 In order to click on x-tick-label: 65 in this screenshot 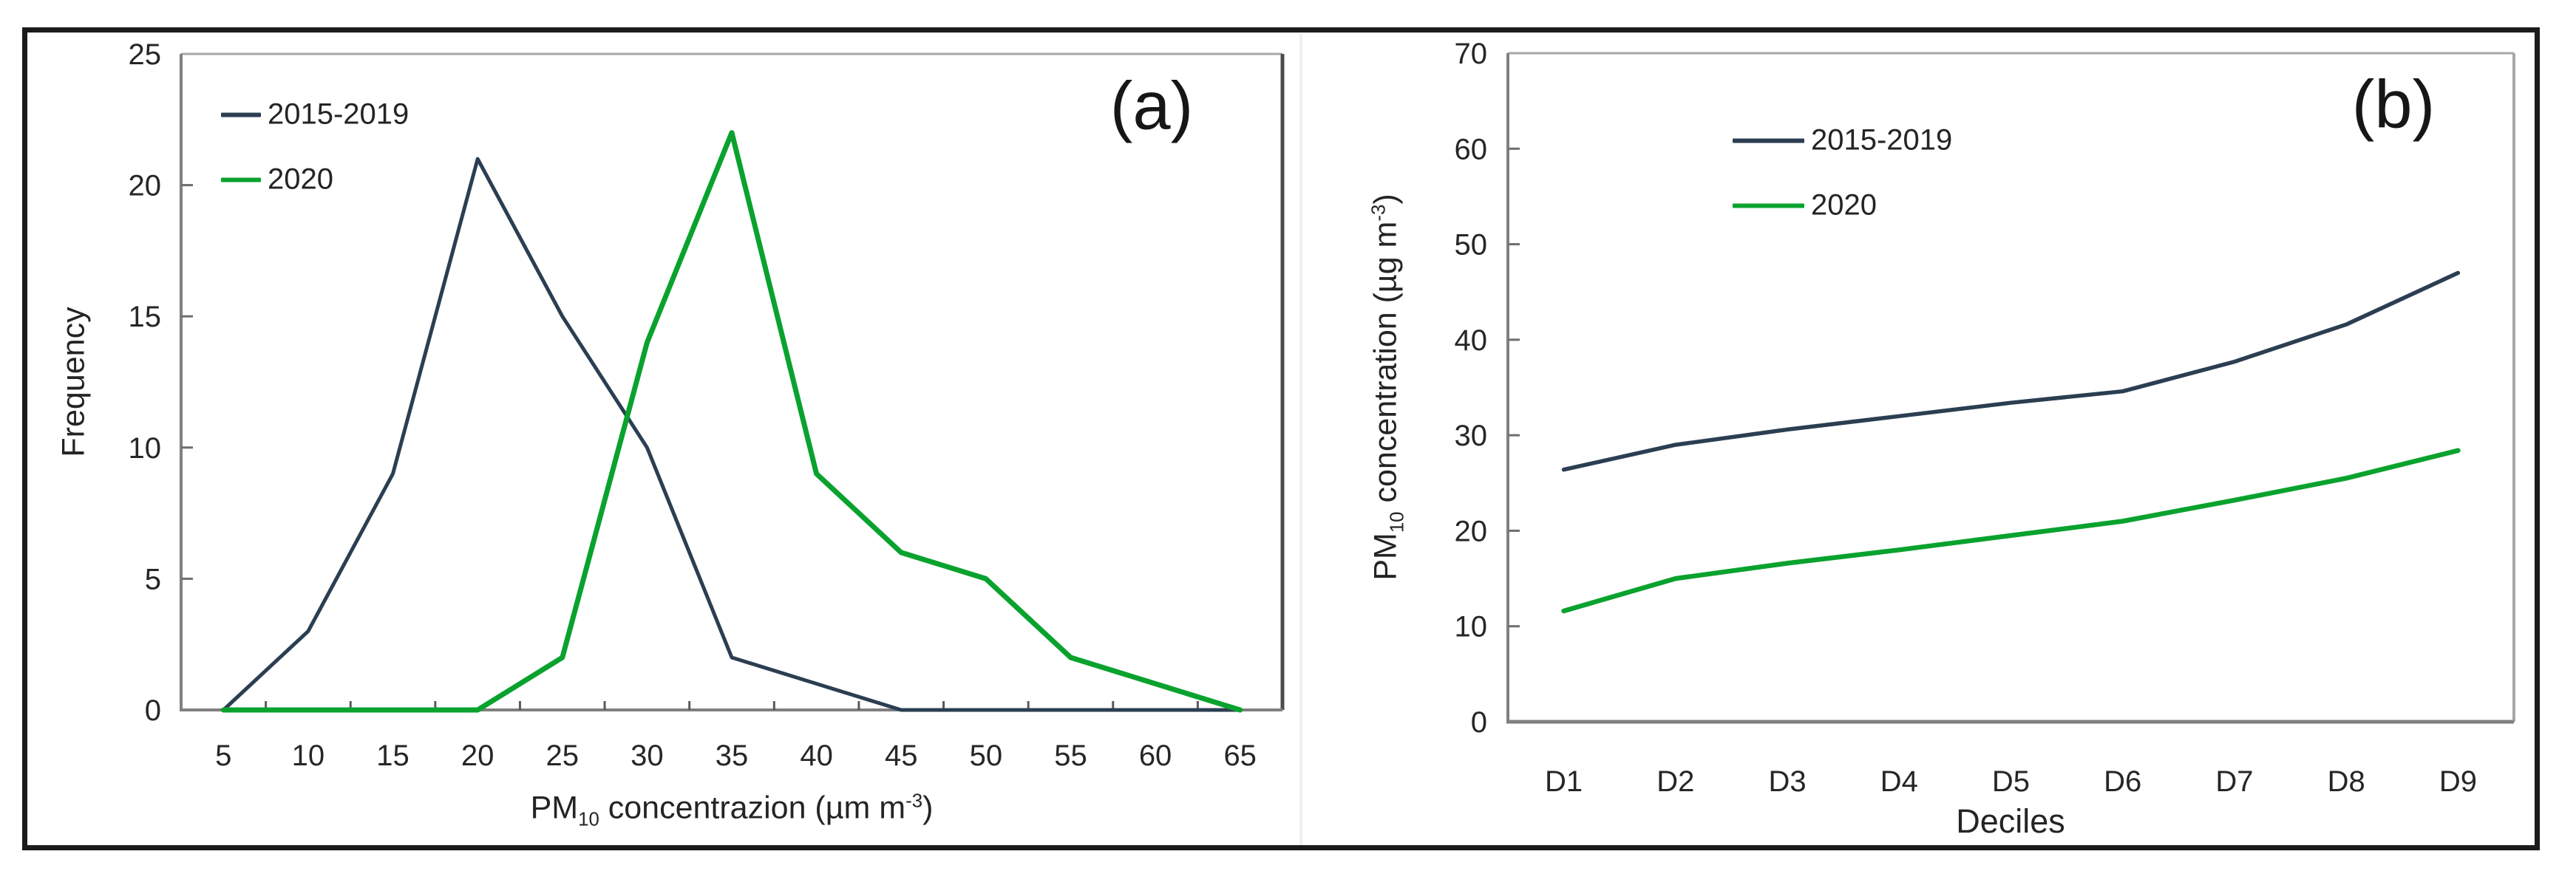, I will do `click(1240, 756)`.